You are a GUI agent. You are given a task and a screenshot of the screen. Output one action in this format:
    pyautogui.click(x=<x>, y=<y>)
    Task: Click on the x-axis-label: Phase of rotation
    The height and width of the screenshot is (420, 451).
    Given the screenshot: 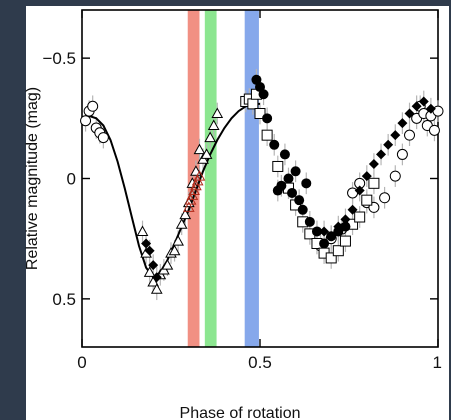 What is the action you would take?
    pyautogui.click(x=240, y=412)
    